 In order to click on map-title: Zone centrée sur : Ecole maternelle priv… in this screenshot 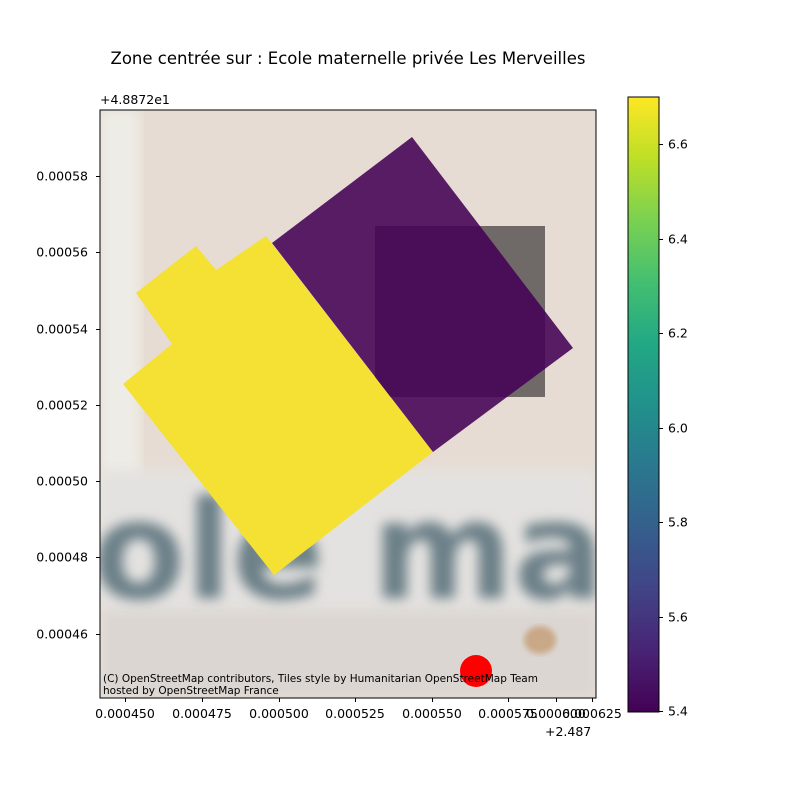, I will do `click(348, 58)`.